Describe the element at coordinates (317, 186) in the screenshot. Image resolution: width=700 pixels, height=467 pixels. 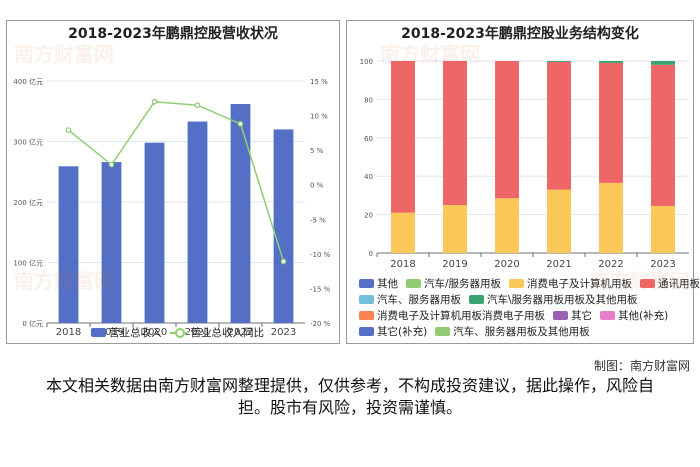
I see `y-tick-label-right: 0 %` at that location.